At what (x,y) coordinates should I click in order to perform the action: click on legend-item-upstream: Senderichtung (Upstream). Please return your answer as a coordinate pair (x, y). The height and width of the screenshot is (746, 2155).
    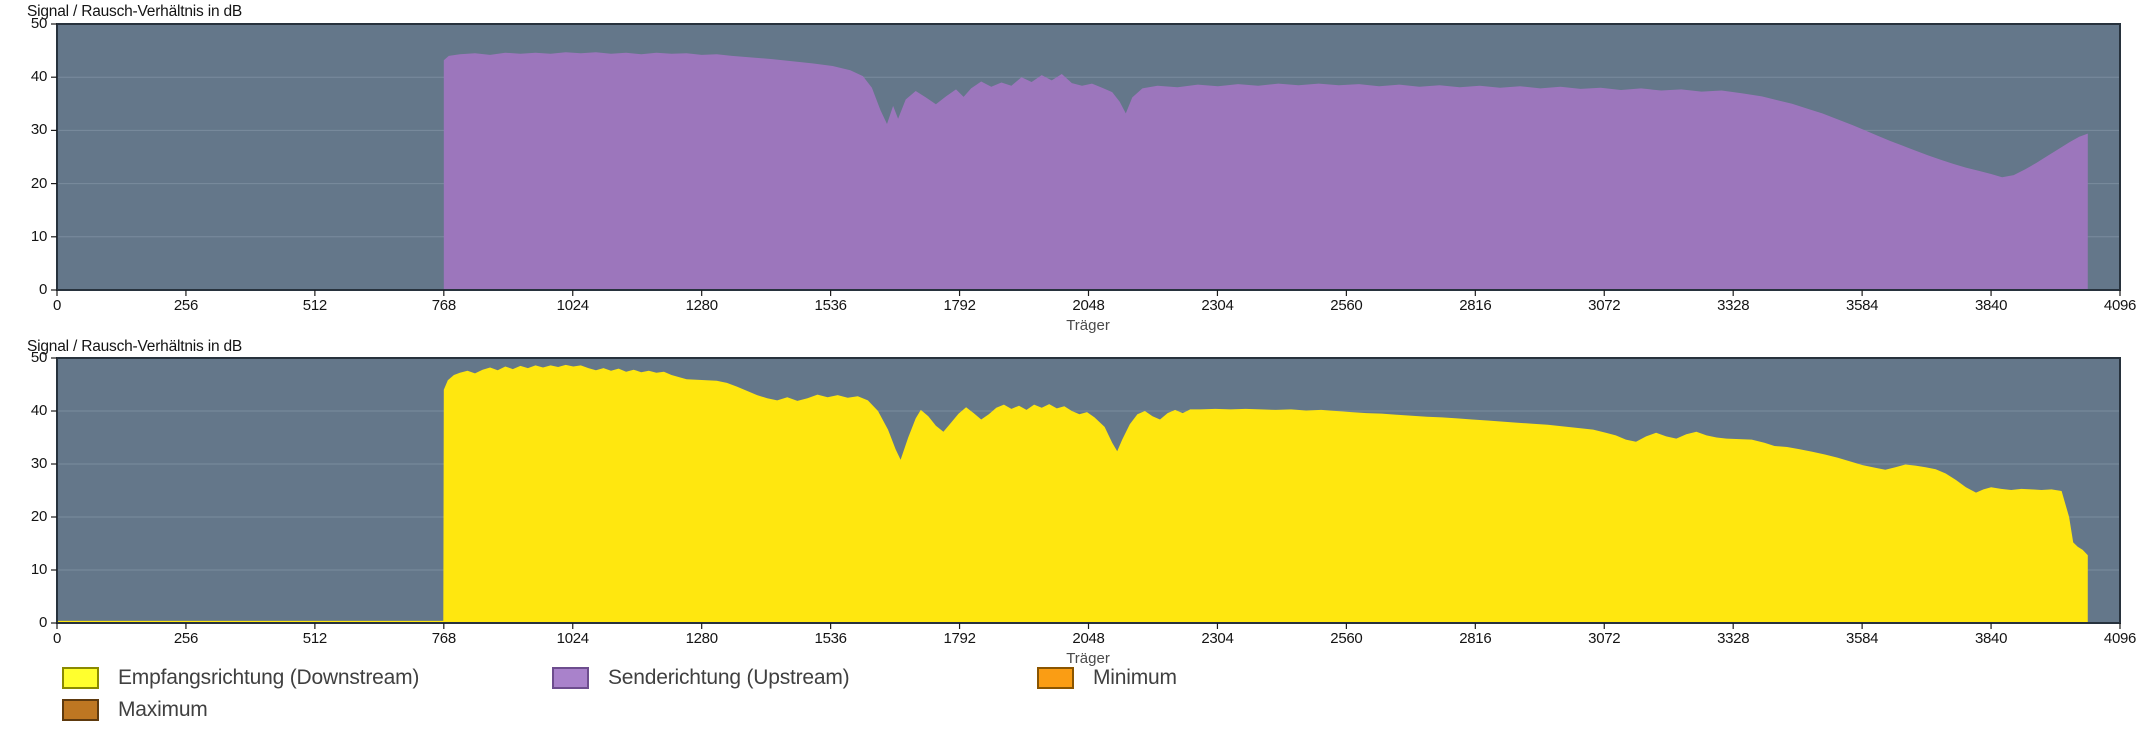
    Looking at the image, I should click on (701, 677).